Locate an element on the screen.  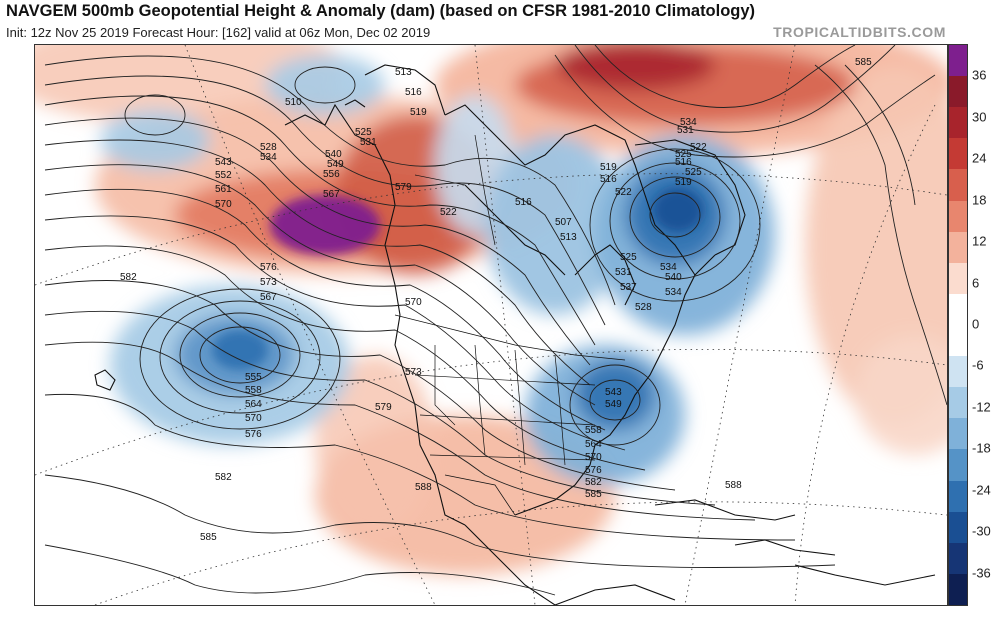
colorbar-tick-label: 30 is located at coordinates (979, 117).